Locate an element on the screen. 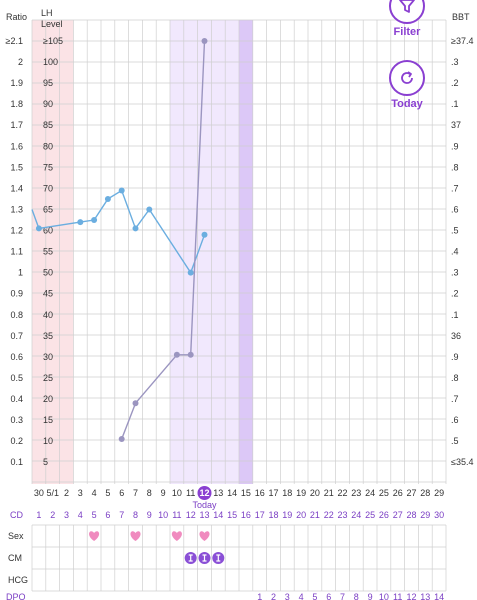 The image size is (477, 600). cd-value: 21 is located at coordinates (315, 515).